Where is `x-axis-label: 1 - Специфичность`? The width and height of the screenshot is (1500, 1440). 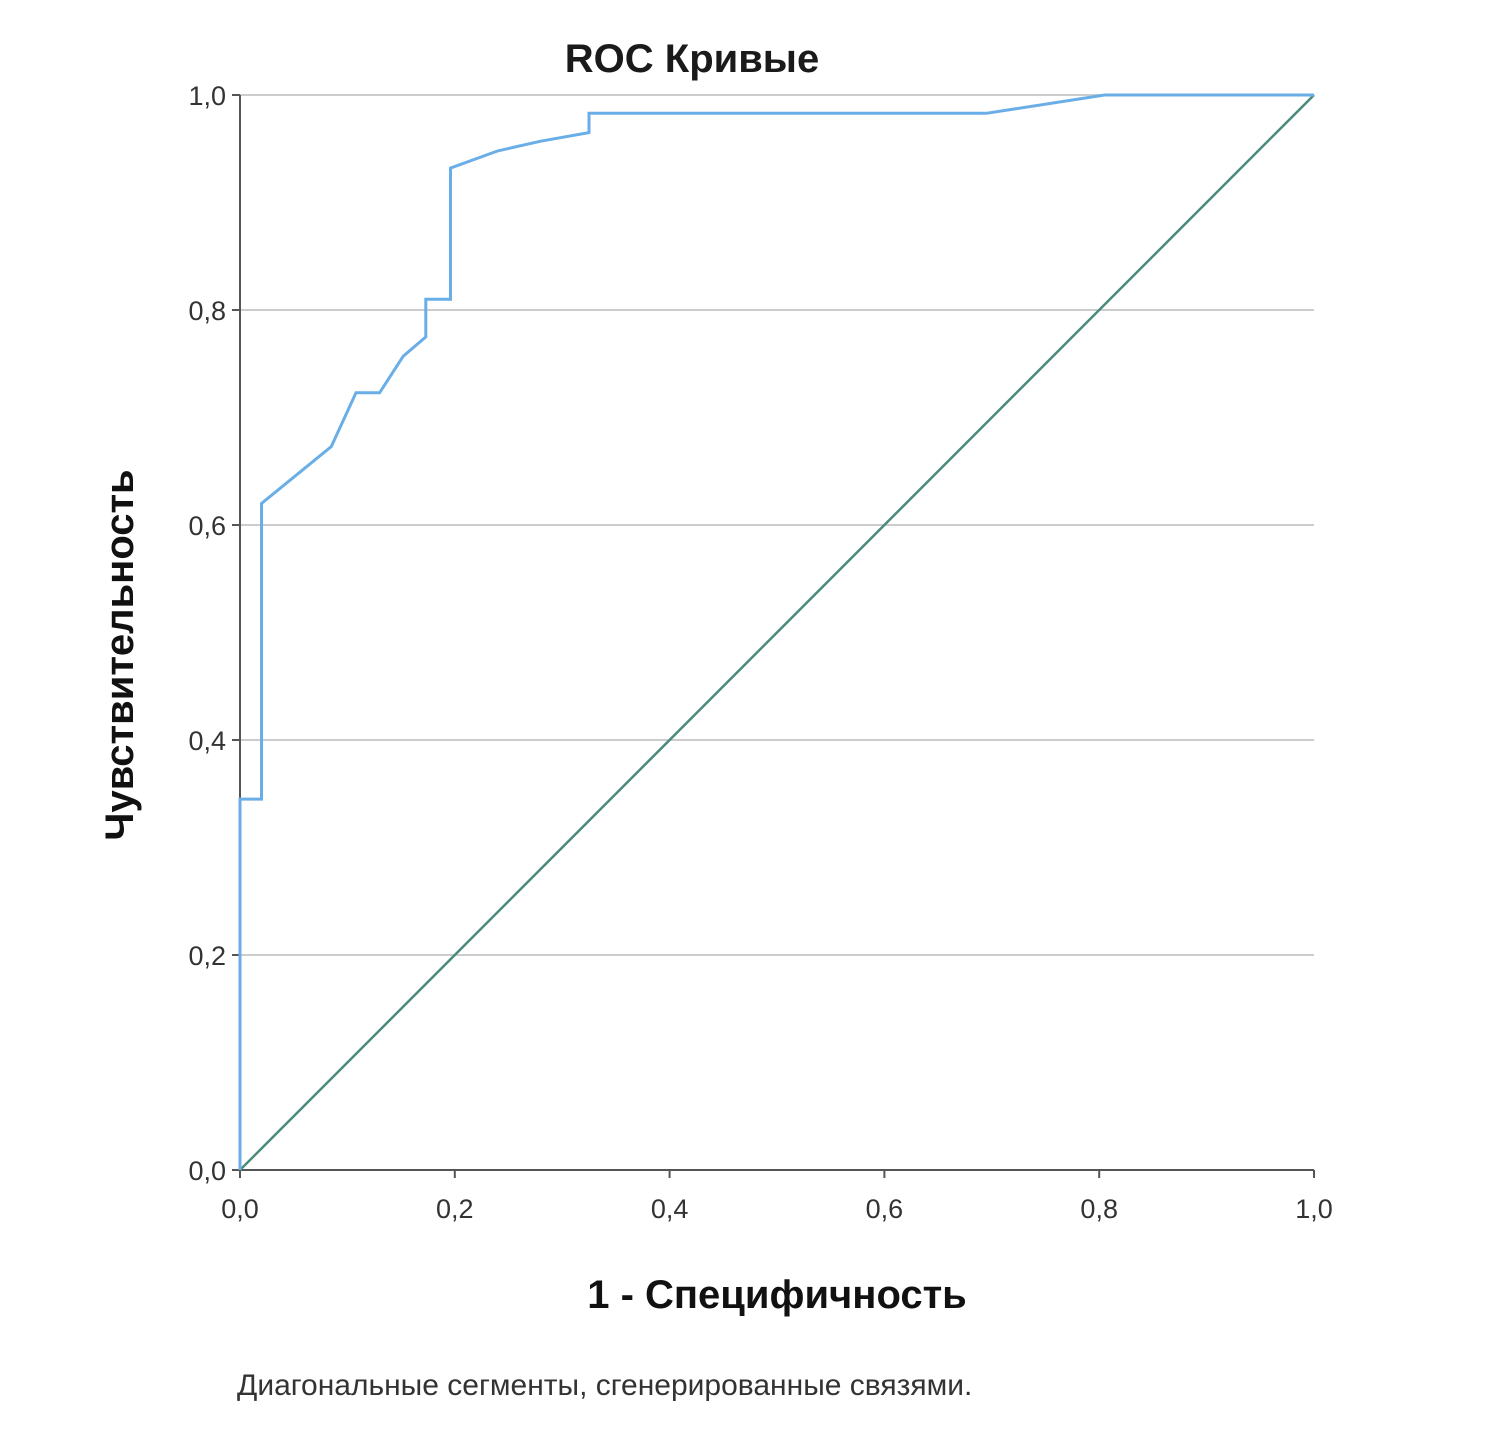 x-axis-label: 1 - Специфичность is located at coordinates (777, 1295).